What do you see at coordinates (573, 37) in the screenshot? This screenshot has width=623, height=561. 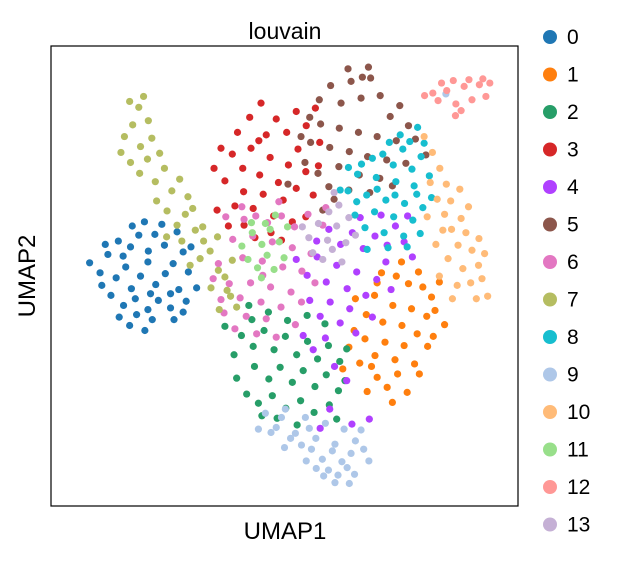 I see `legend-label-0: 0` at bounding box center [573, 37].